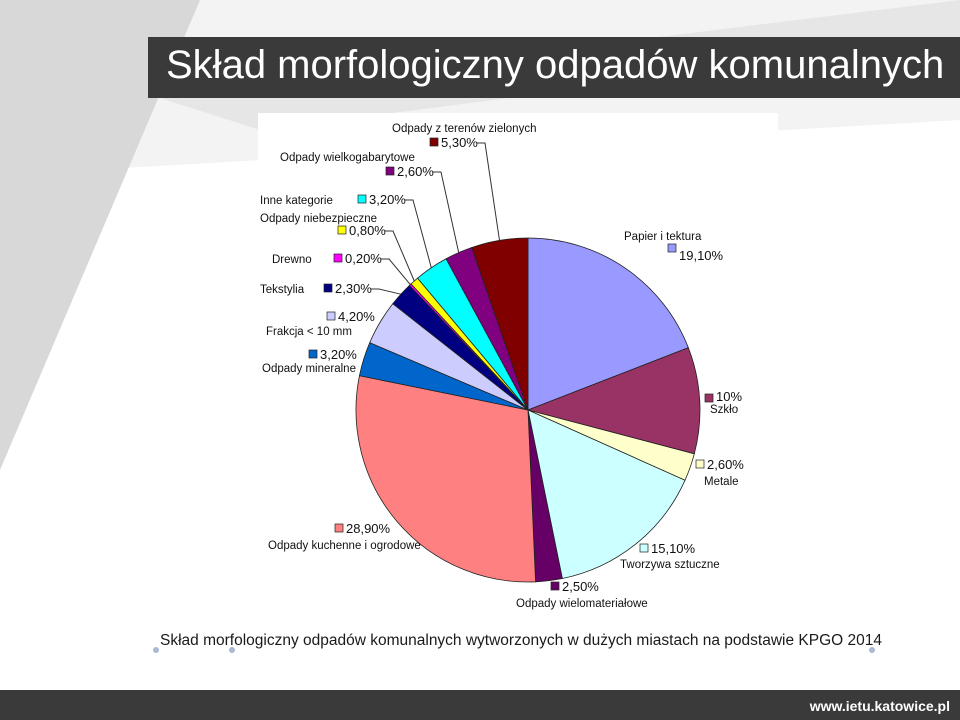  Describe the element at coordinates (724, 410) in the screenshot. I see `data-label-category-szklo: Szkło` at that location.